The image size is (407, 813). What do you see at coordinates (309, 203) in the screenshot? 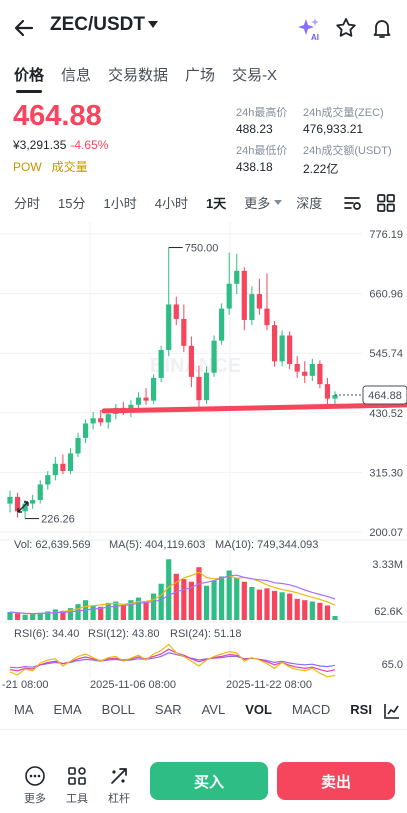
I see `interval-depth: 深度` at bounding box center [309, 203].